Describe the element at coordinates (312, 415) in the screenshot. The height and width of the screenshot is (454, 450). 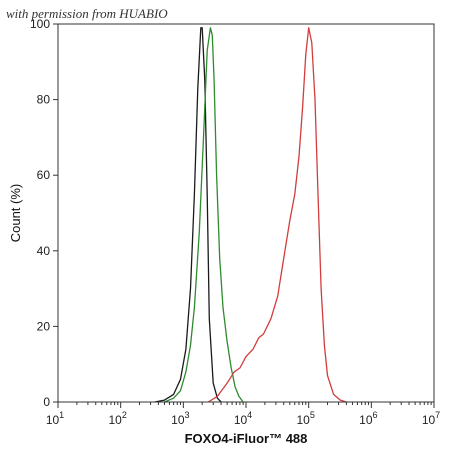
I see `x-tick-exponent: 5` at that location.